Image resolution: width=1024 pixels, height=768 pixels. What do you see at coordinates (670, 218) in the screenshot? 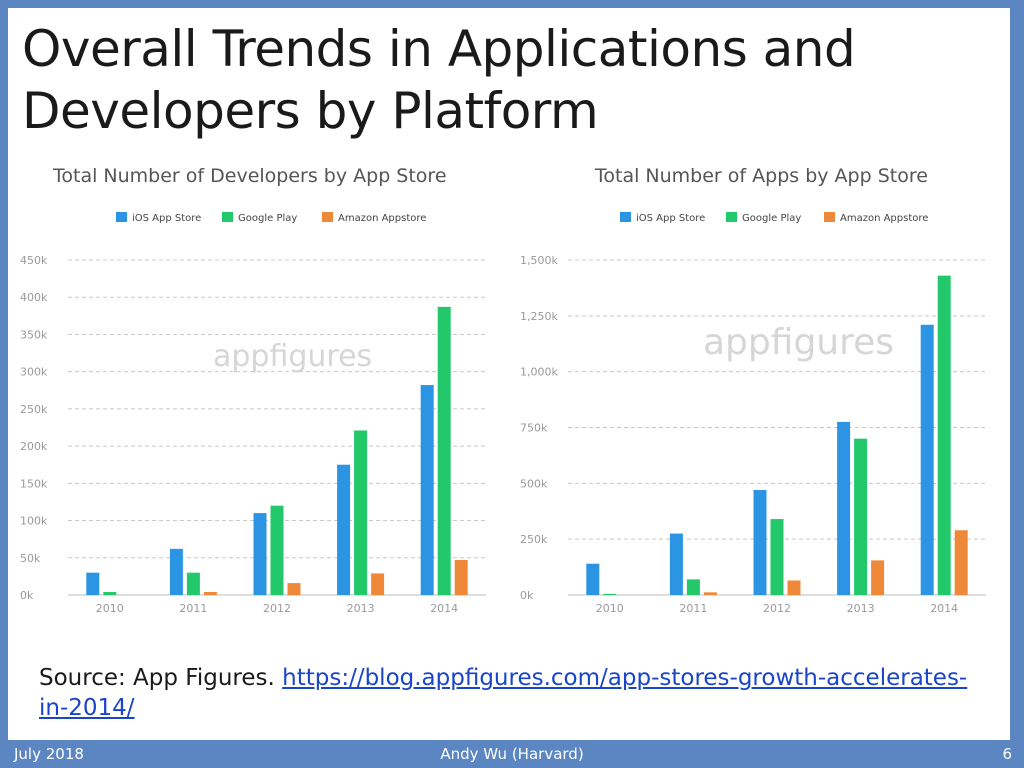
I see `chart1-legend-label-0: iOS App Store` at bounding box center [670, 218].